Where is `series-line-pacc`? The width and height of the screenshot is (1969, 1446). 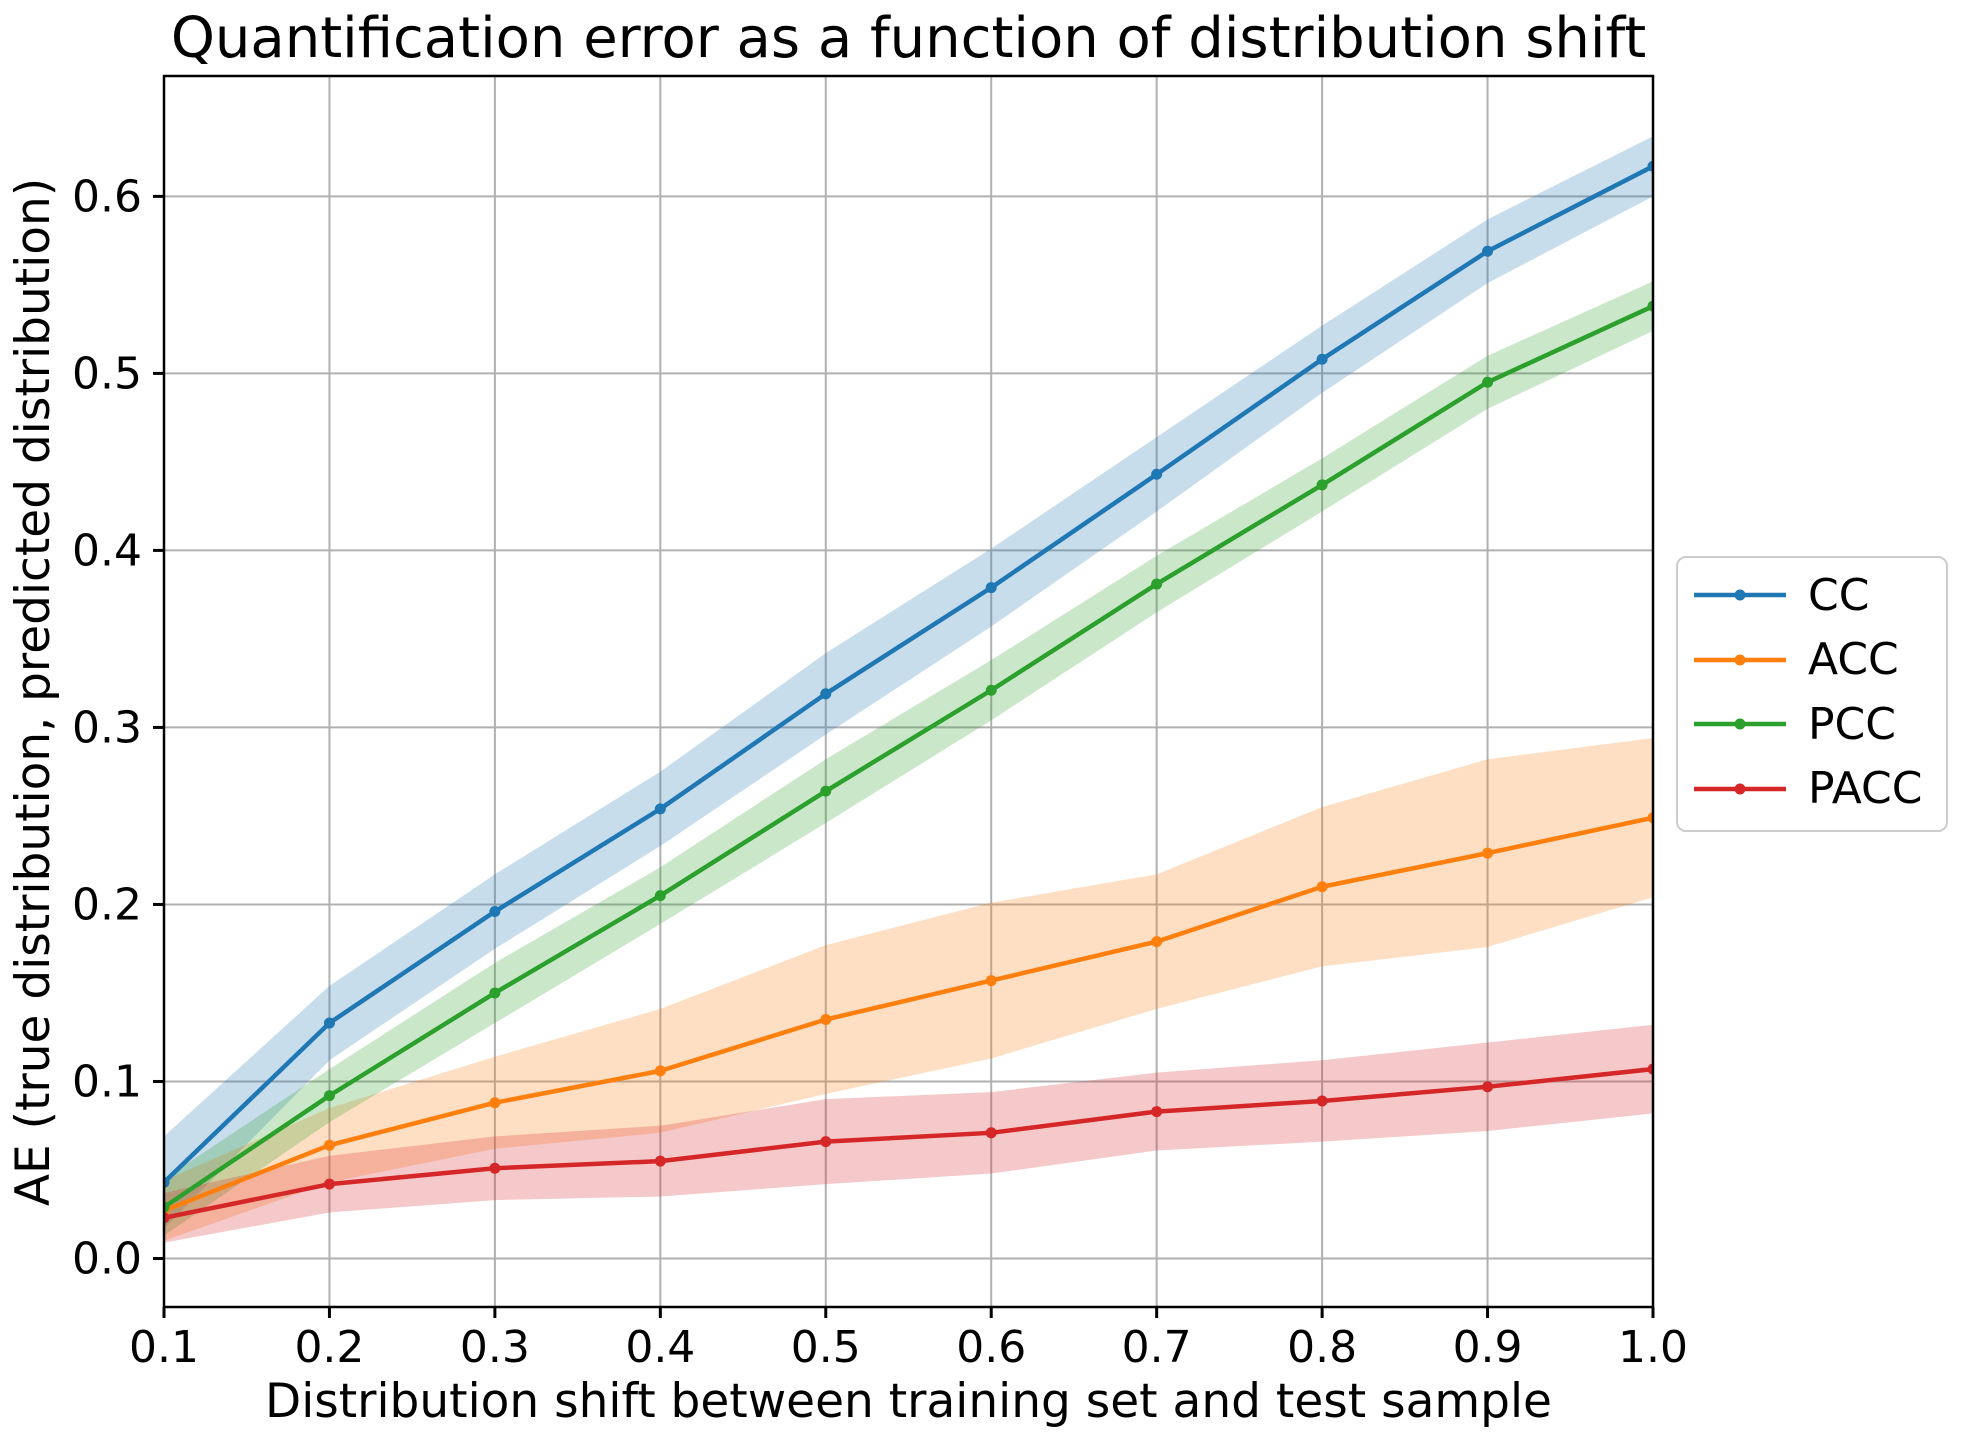 series-line-pacc is located at coordinates (908, 1143).